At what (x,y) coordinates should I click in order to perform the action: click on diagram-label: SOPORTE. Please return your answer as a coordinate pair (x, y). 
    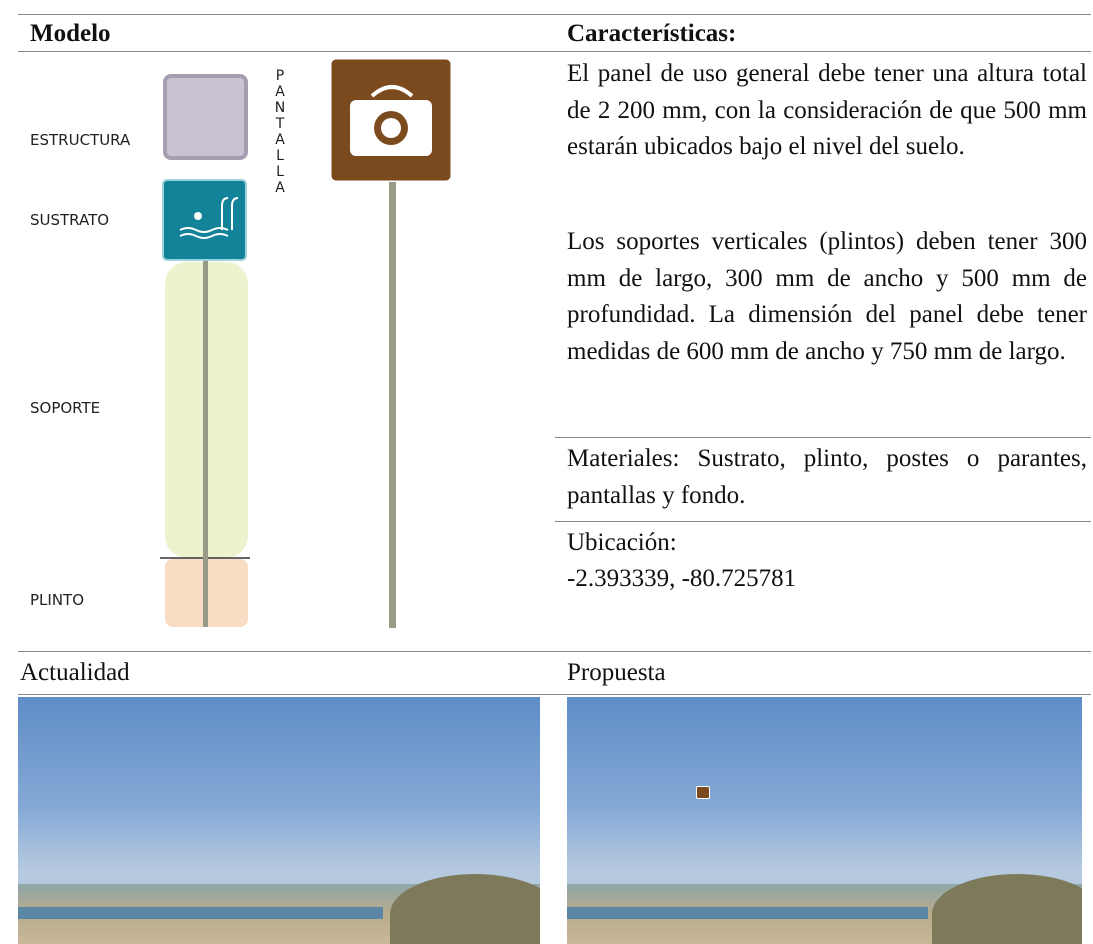
    Looking at the image, I should click on (65, 408).